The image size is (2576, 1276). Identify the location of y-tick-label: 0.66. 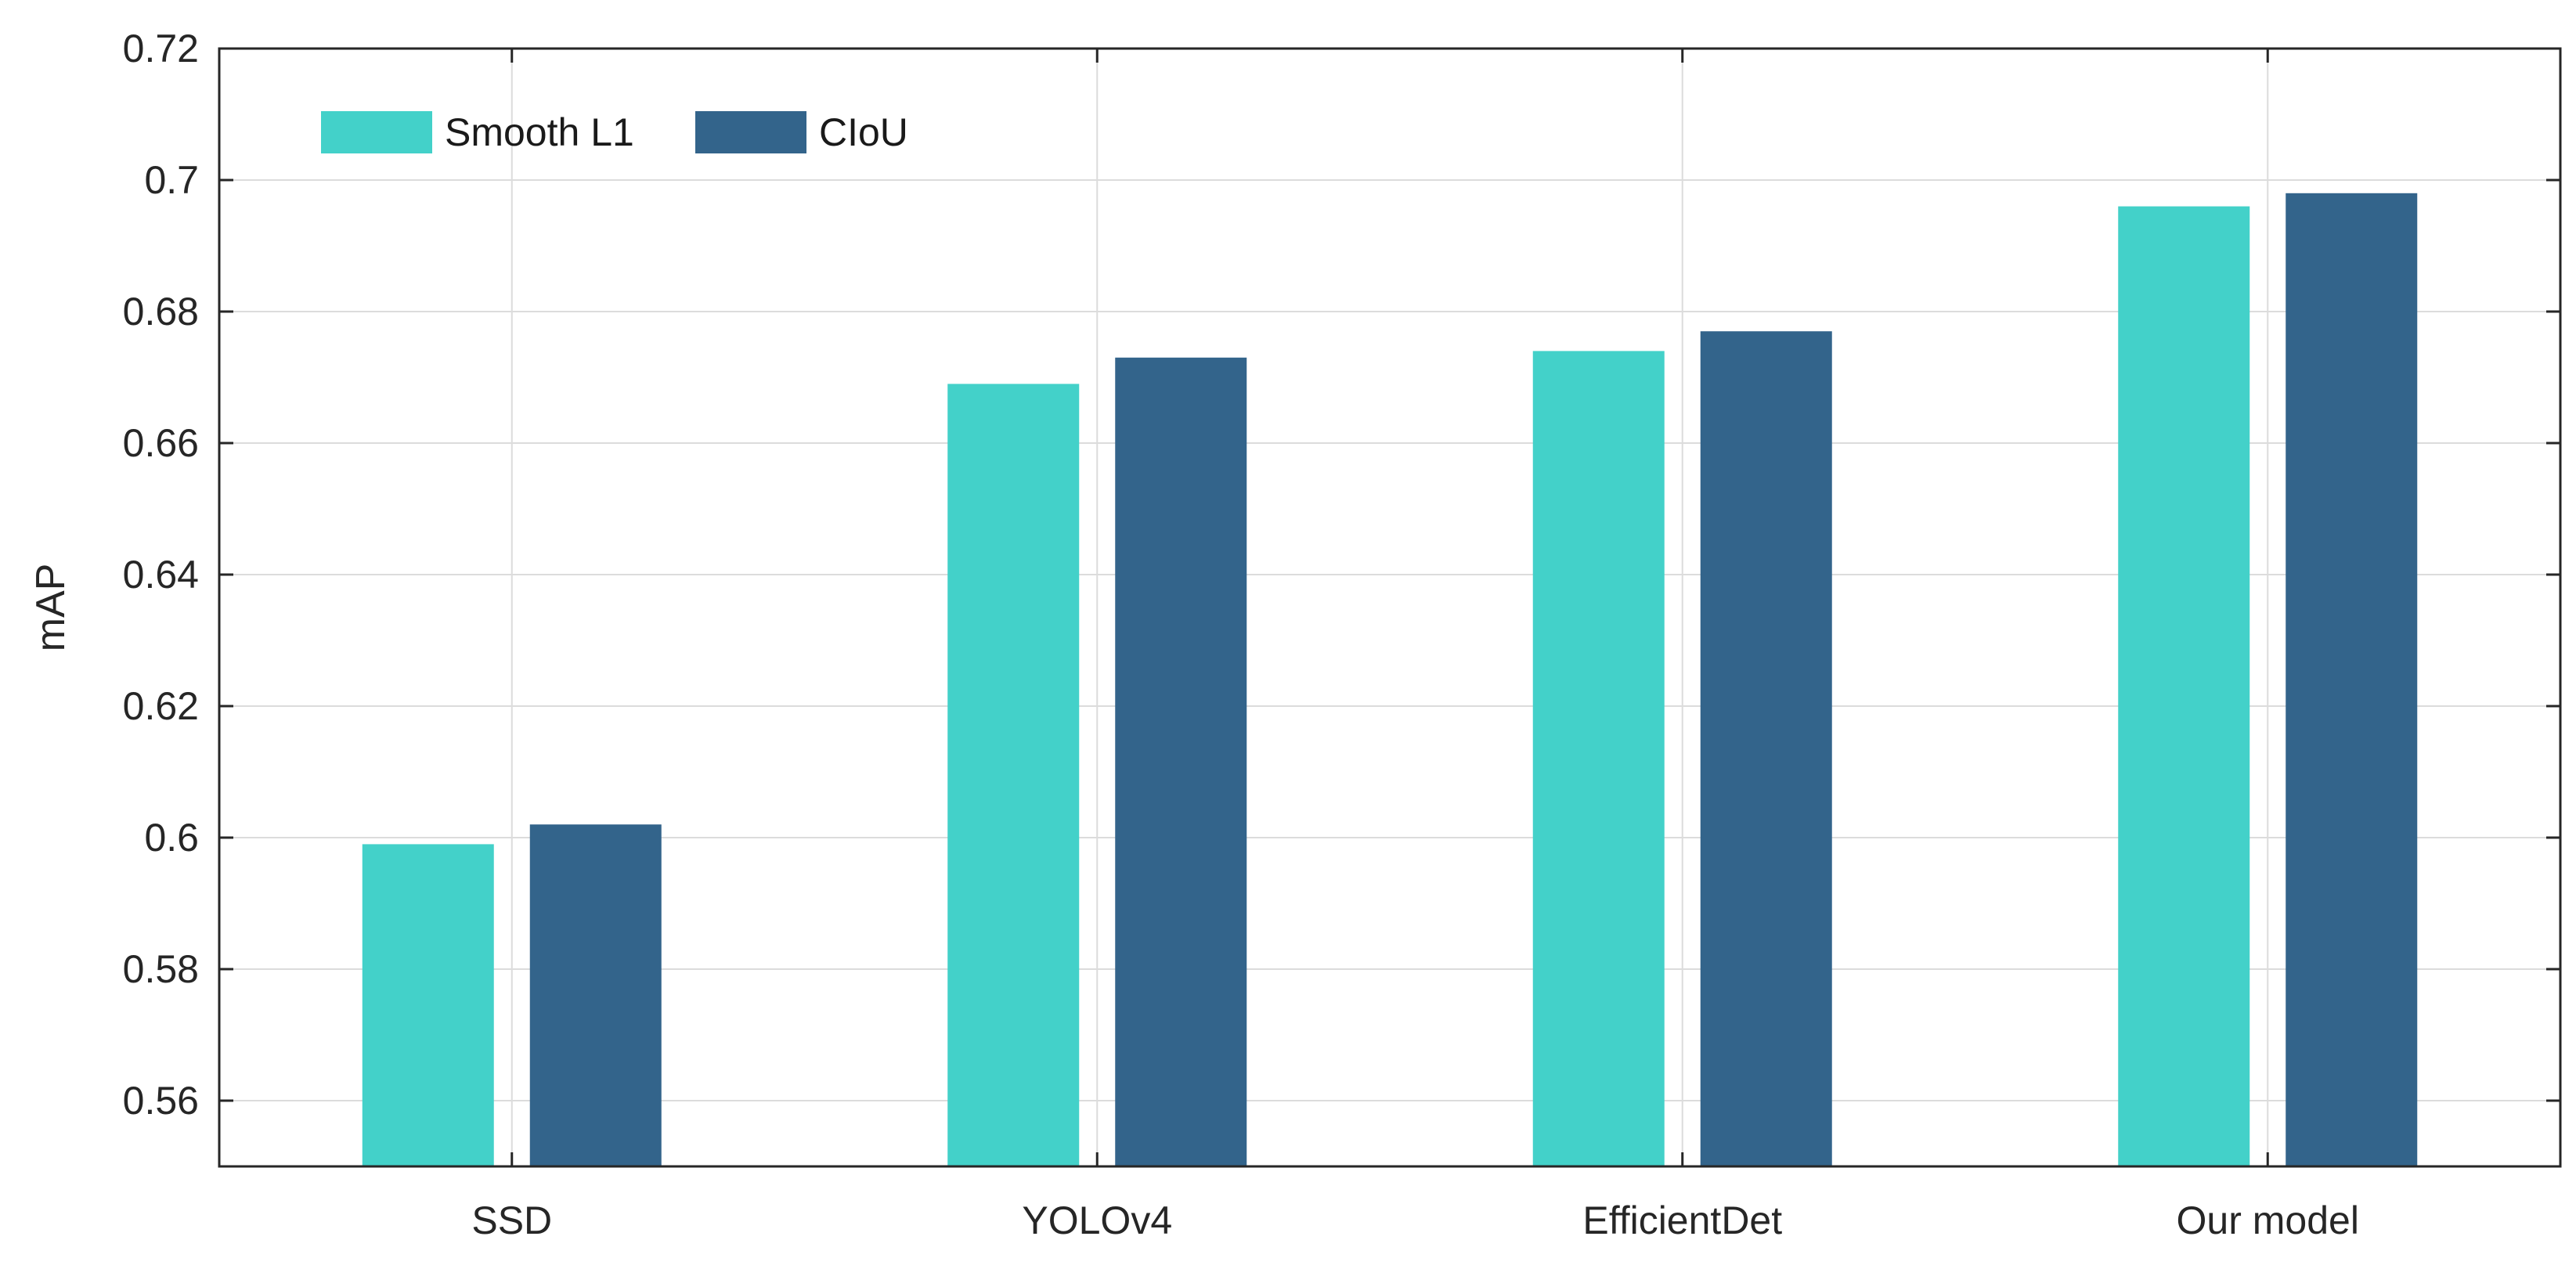
(161, 443).